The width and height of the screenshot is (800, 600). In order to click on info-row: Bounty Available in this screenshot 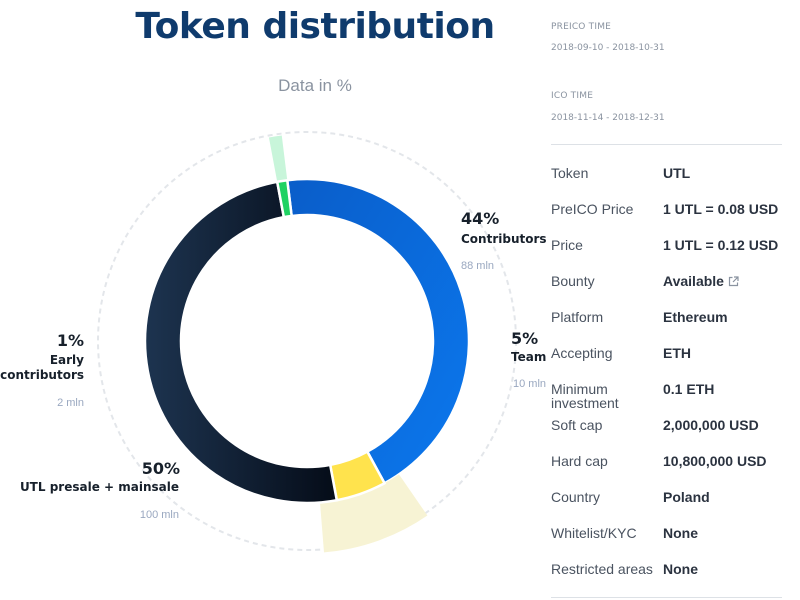, I will do `click(671, 292)`.